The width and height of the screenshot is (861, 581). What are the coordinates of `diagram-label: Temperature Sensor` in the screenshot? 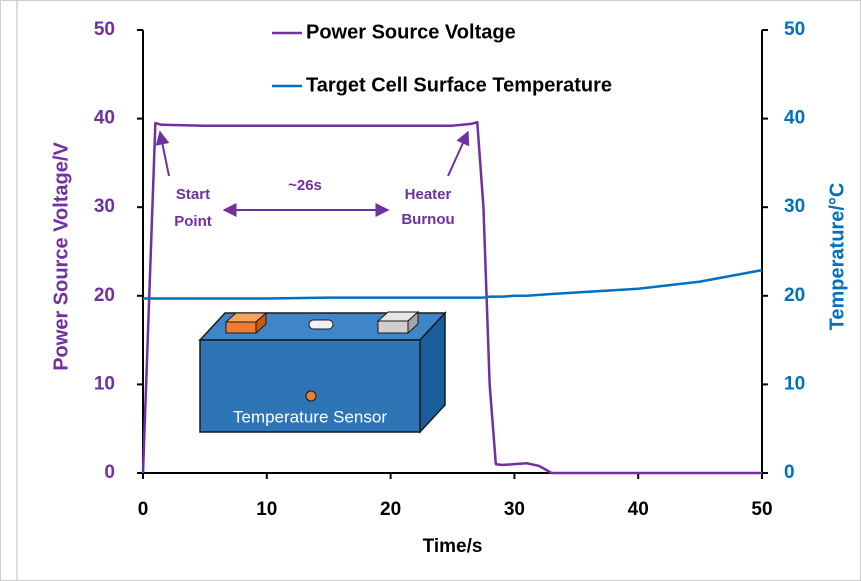 It's located at (310, 416).